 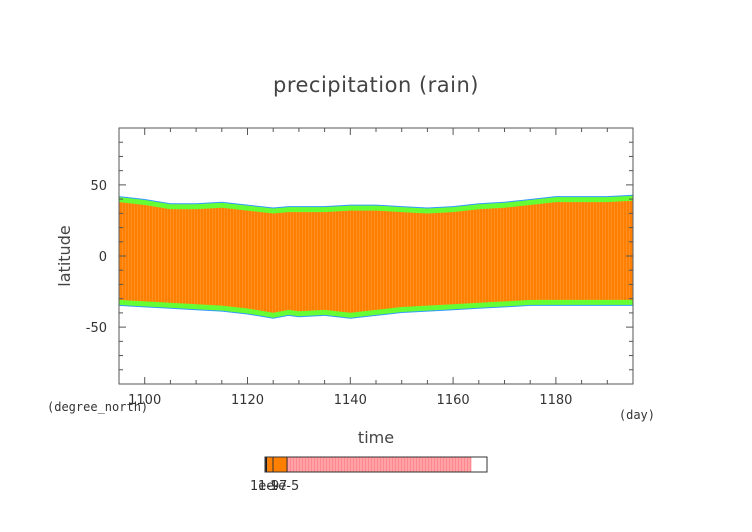 I want to click on chart-title: precipitation (rain), so click(x=376, y=85).